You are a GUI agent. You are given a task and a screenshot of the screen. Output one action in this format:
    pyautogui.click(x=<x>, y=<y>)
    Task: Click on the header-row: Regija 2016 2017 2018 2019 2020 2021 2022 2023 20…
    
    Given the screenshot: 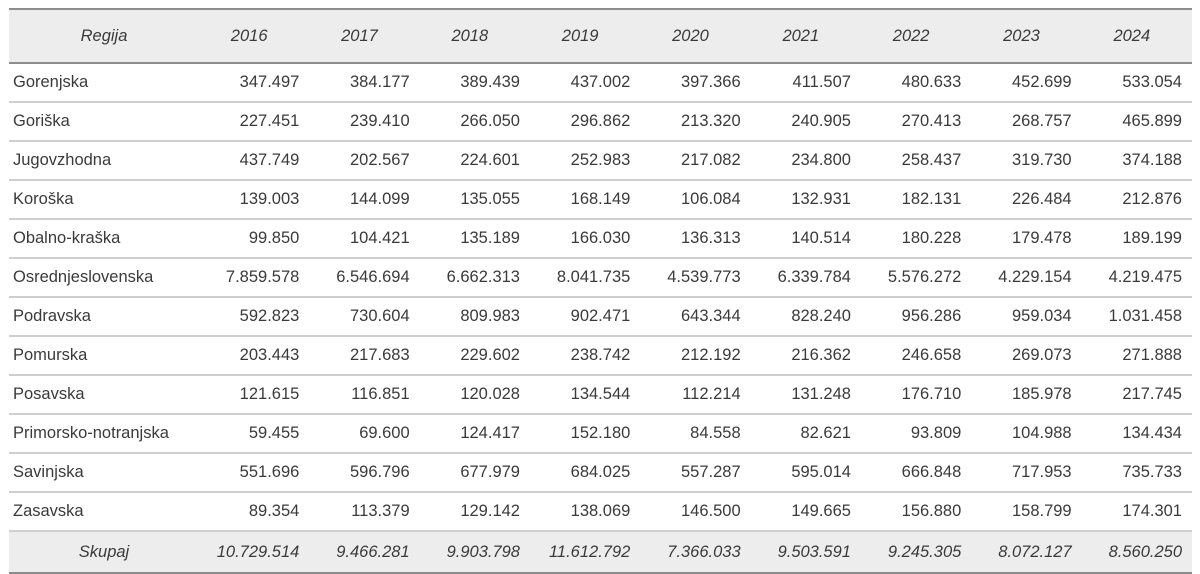 What is the action you would take?
    pyautogui.click(x=600, y=36)
    